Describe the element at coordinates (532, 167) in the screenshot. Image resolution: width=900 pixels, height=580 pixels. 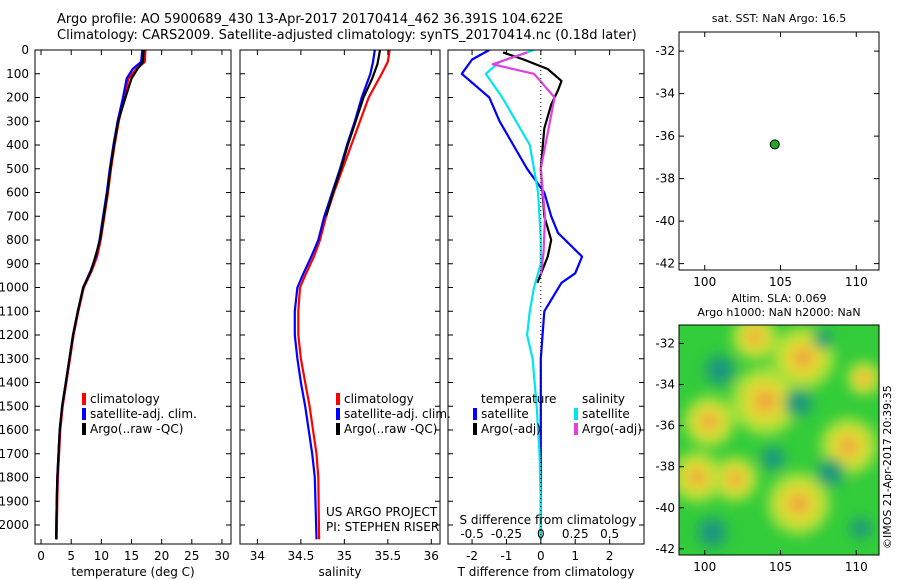
I see `difference-series-temperature-argo-adj-` at that location.